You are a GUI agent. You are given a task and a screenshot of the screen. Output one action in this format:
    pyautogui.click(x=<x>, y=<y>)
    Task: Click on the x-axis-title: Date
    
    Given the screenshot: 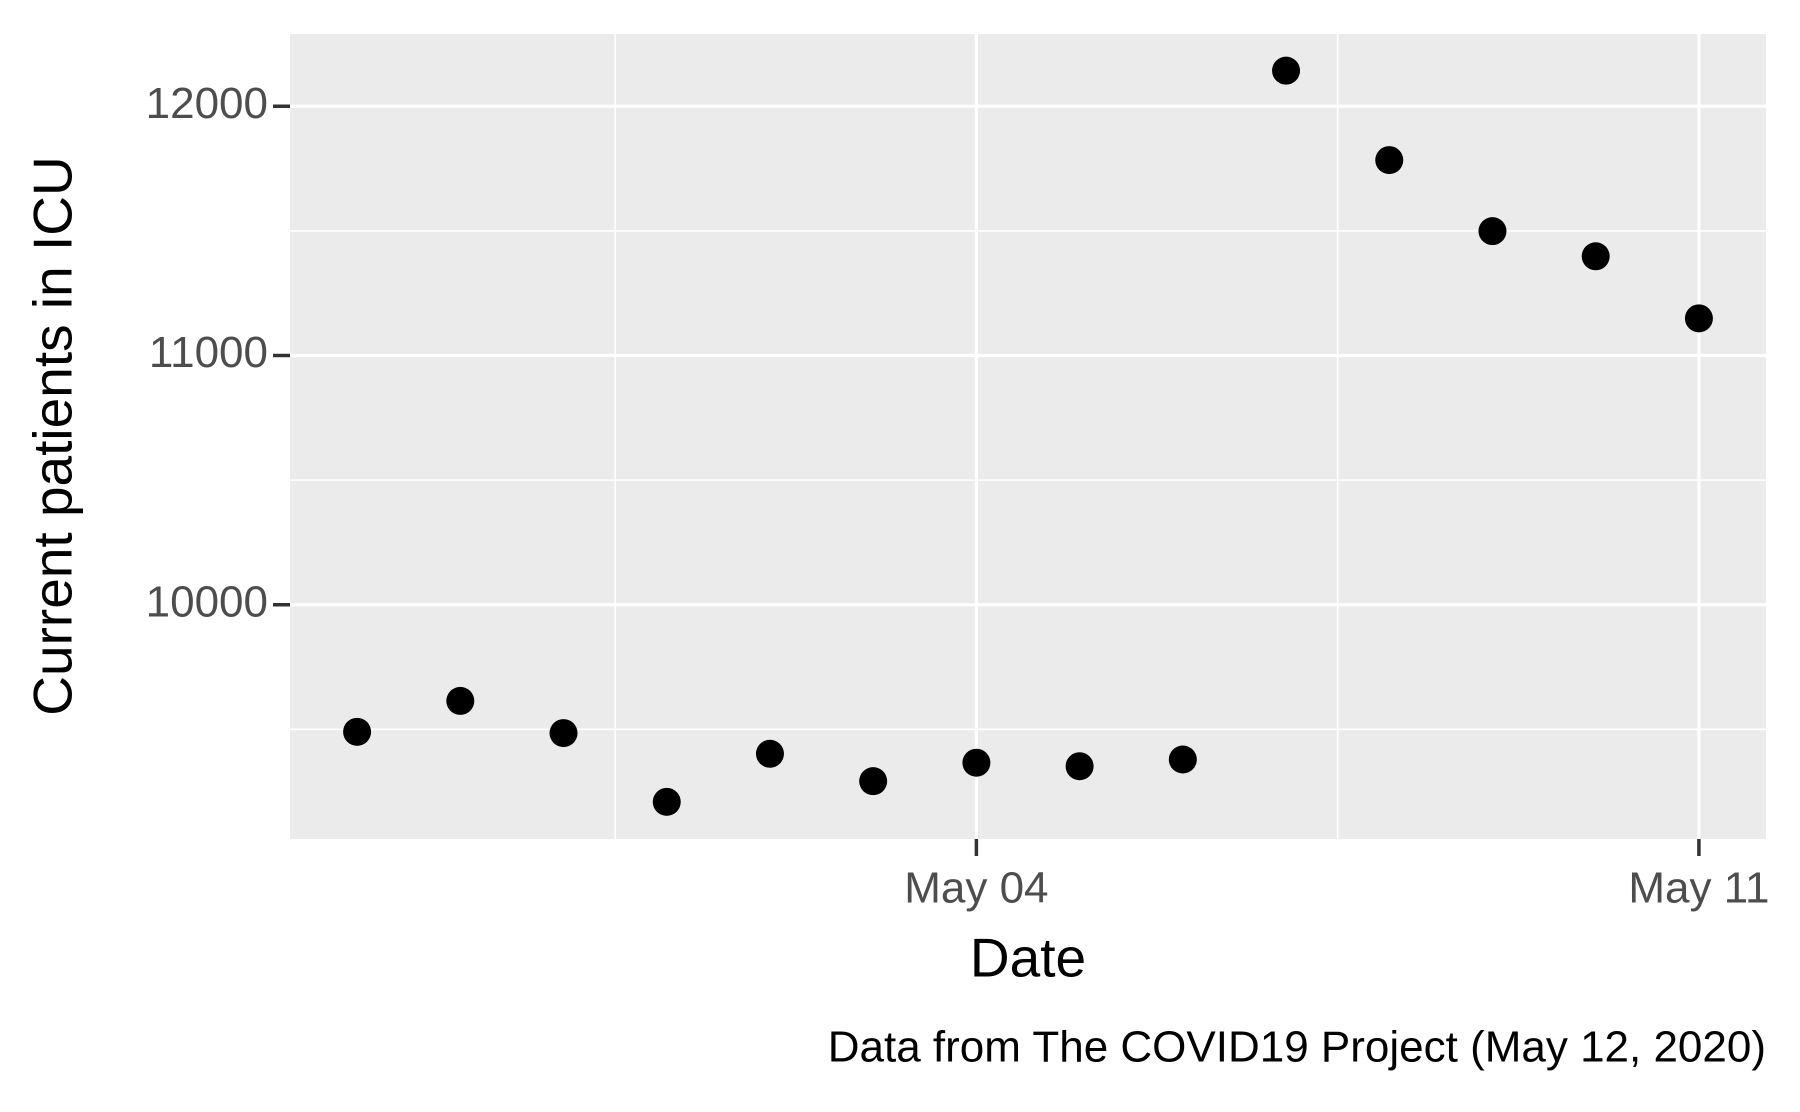 What is the action you would take?
    pyautogui.click(x=1028, y=958)
    